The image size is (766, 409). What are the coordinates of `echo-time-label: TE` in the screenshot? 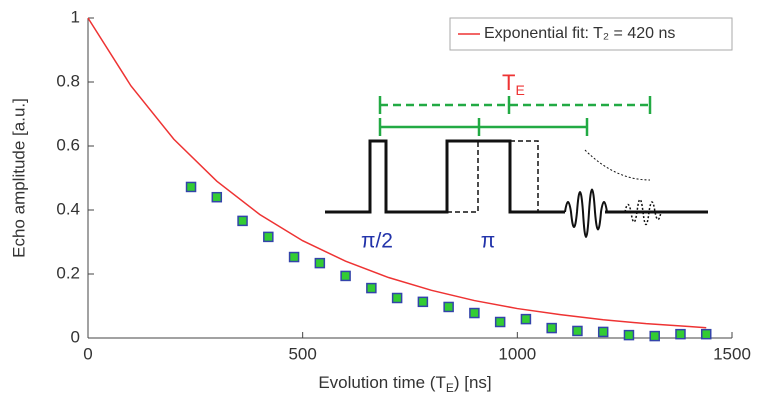 It's located at (513, 84).